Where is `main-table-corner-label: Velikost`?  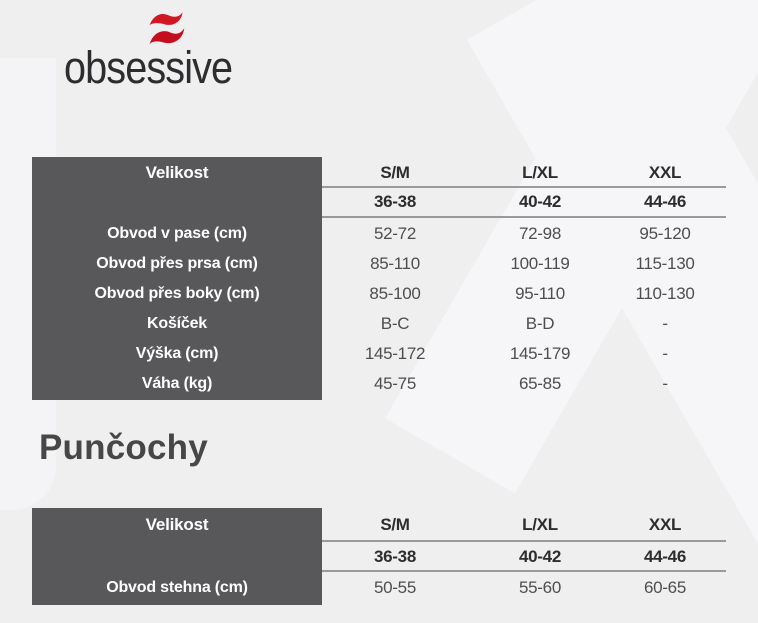
main-table-corner-label: Velikost is located at coordinates (177, 172).